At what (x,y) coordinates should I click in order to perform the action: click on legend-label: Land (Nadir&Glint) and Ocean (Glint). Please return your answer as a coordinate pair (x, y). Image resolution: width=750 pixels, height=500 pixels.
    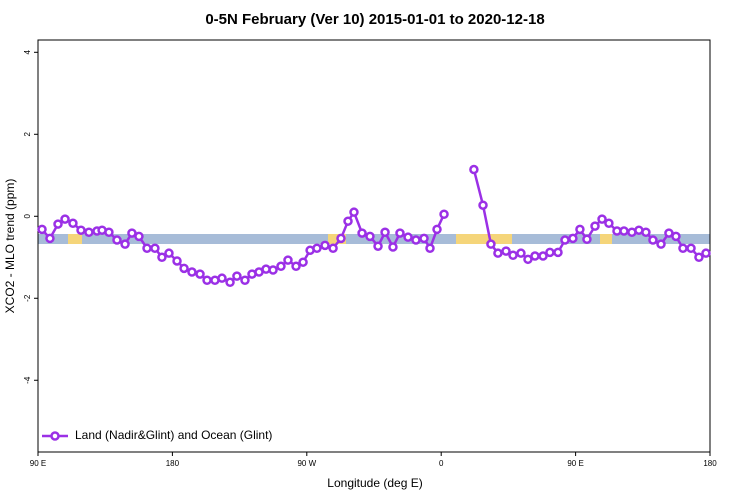
    Looking at the image, I should click on (173, 435).